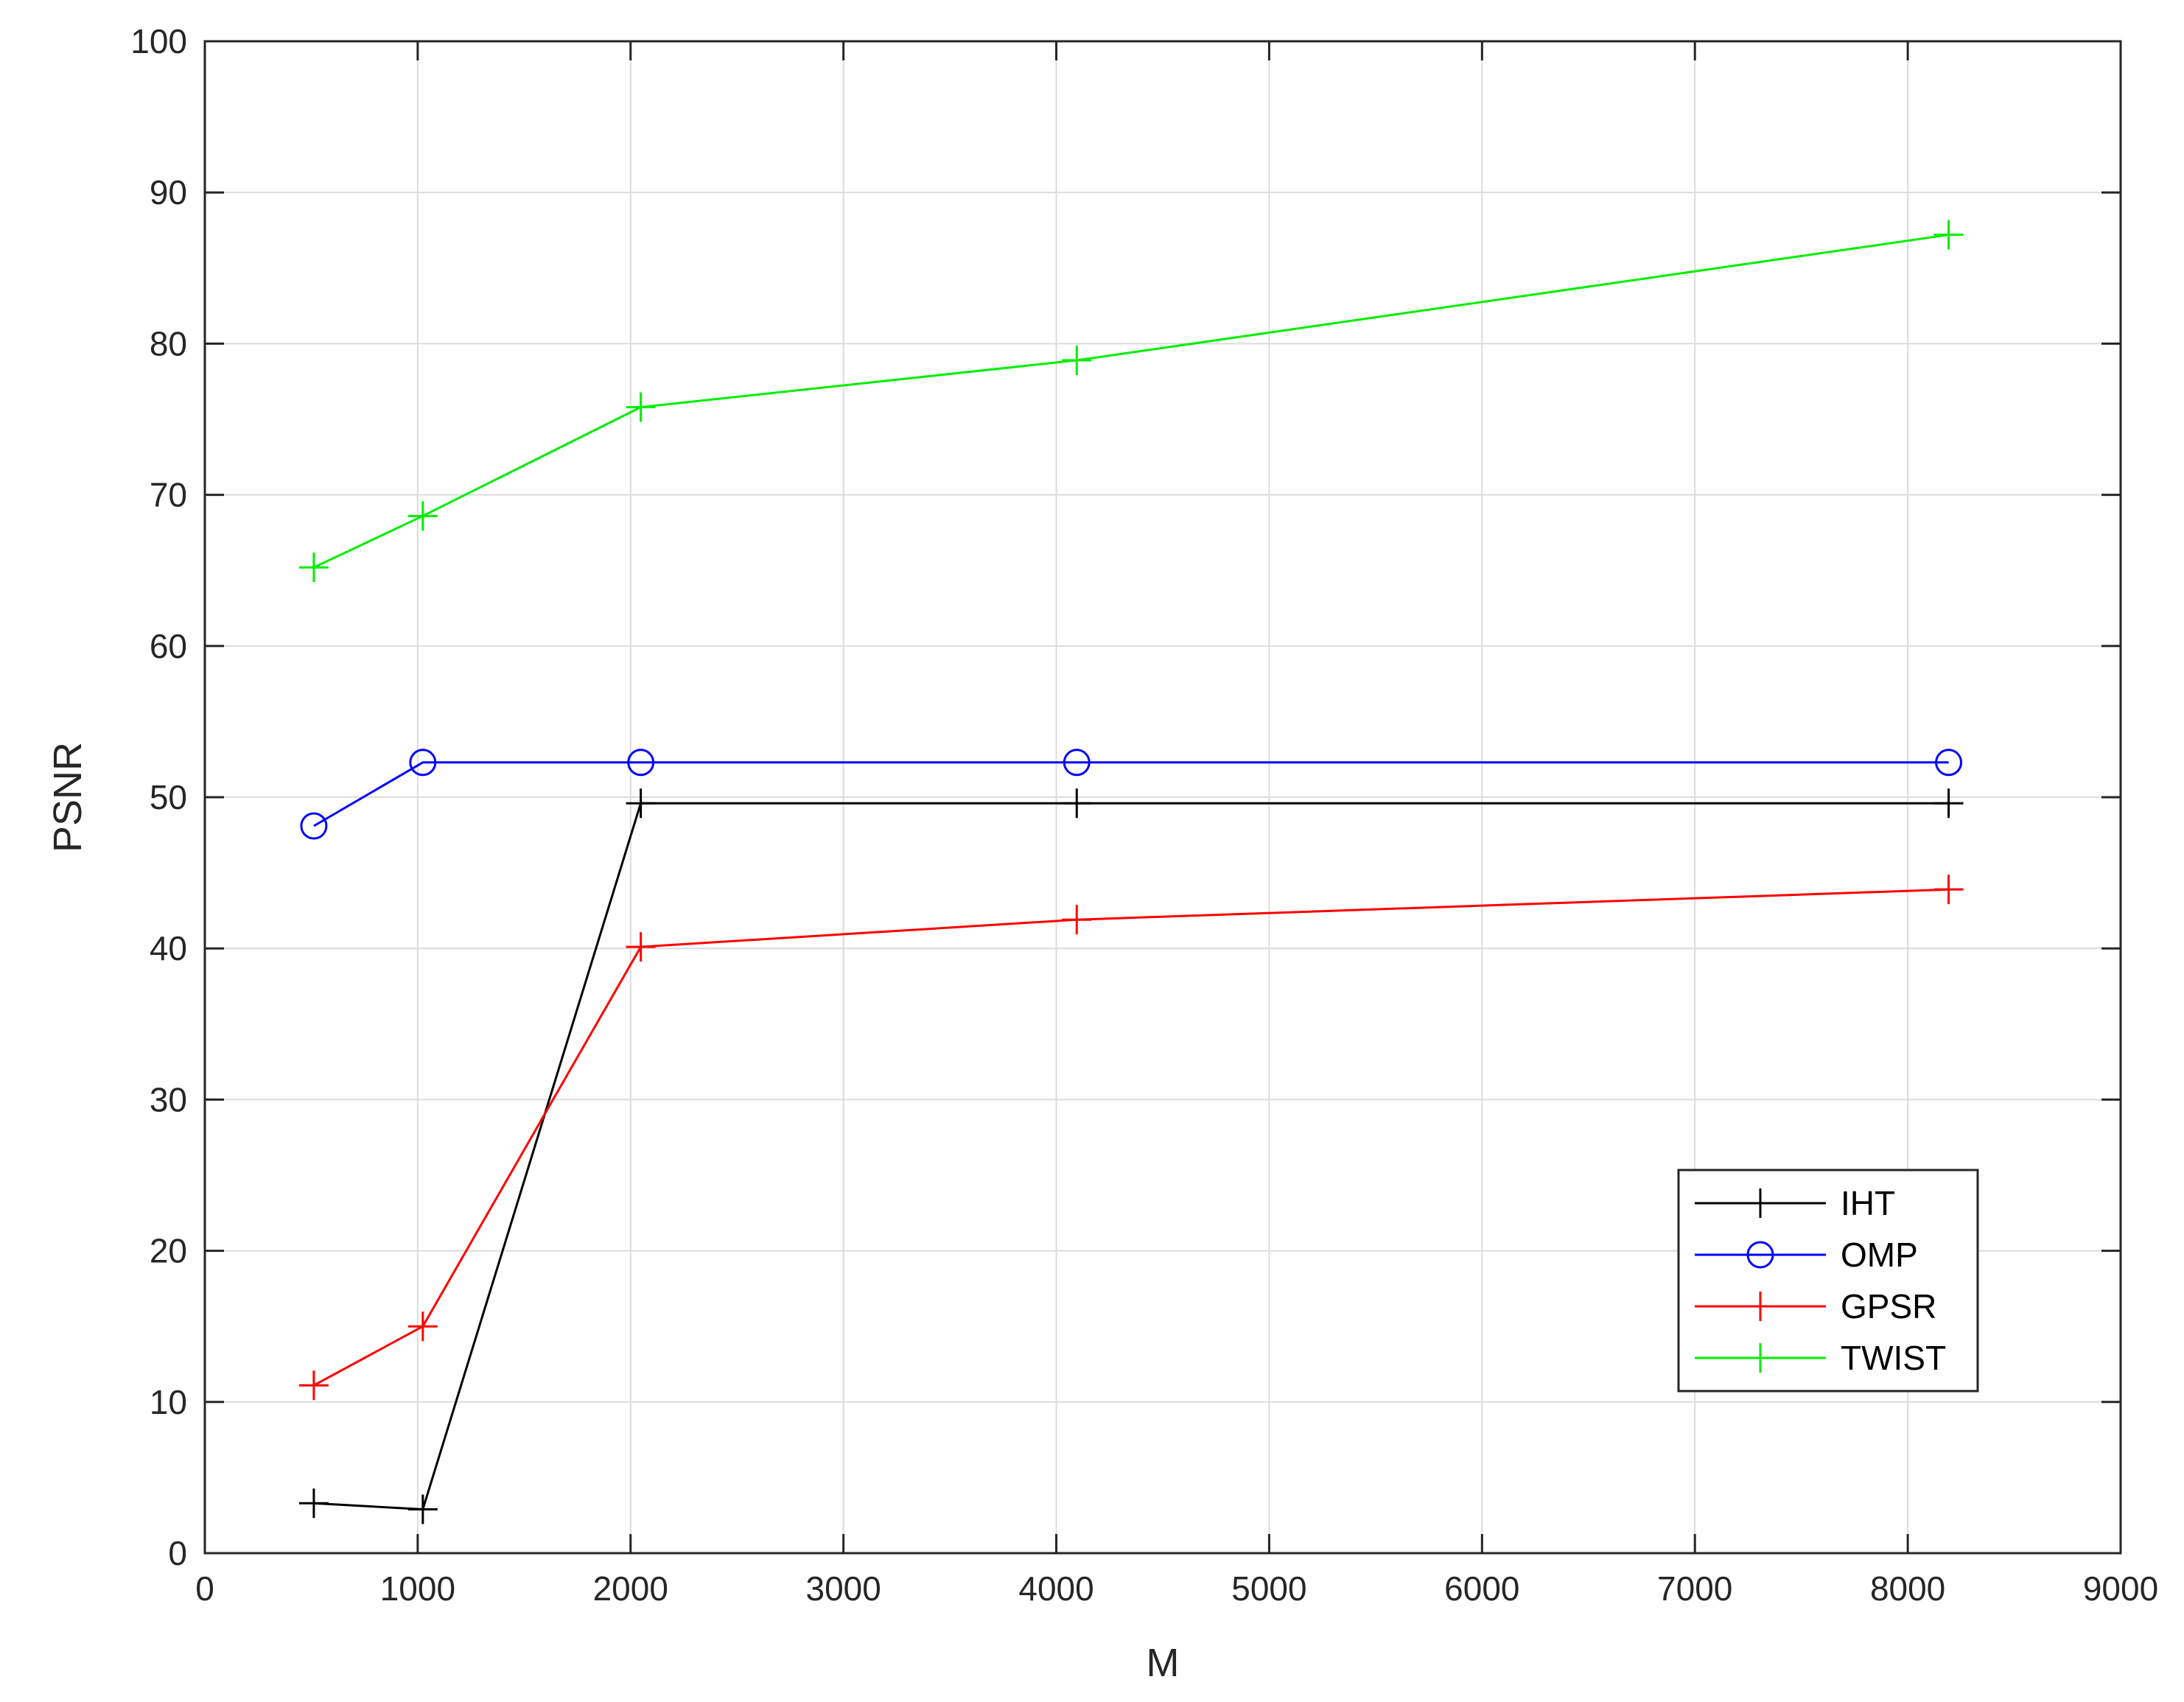 Image resolution: width=2184 pixels, height=1702 pixels. What do you see at coordinates (168, 1099) in the screenshot?
I see `y-tick-label: 30` at bounding box center [168, 1099].